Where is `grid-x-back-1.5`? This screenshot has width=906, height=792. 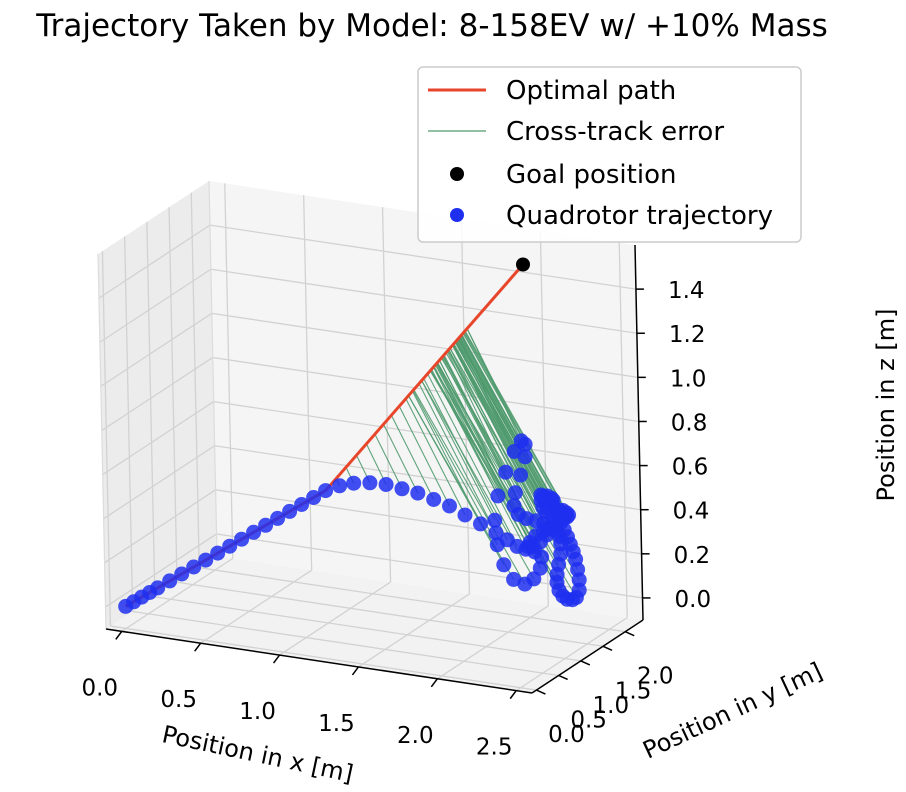
grid-x-back-1.5 is located at coordinates (465, 406).